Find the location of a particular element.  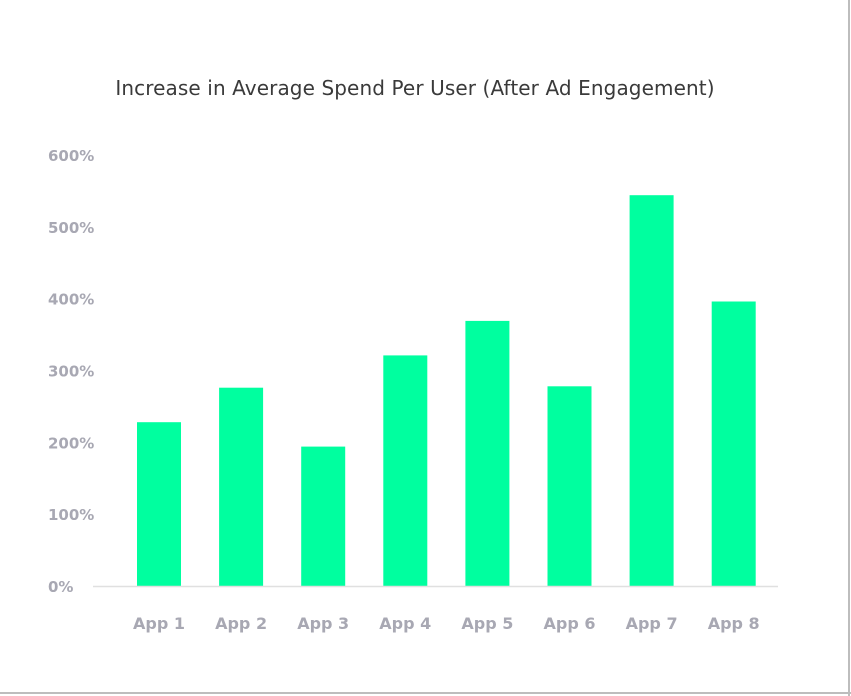

x-tick-label: App 4 is located at coordinates (405, 623).